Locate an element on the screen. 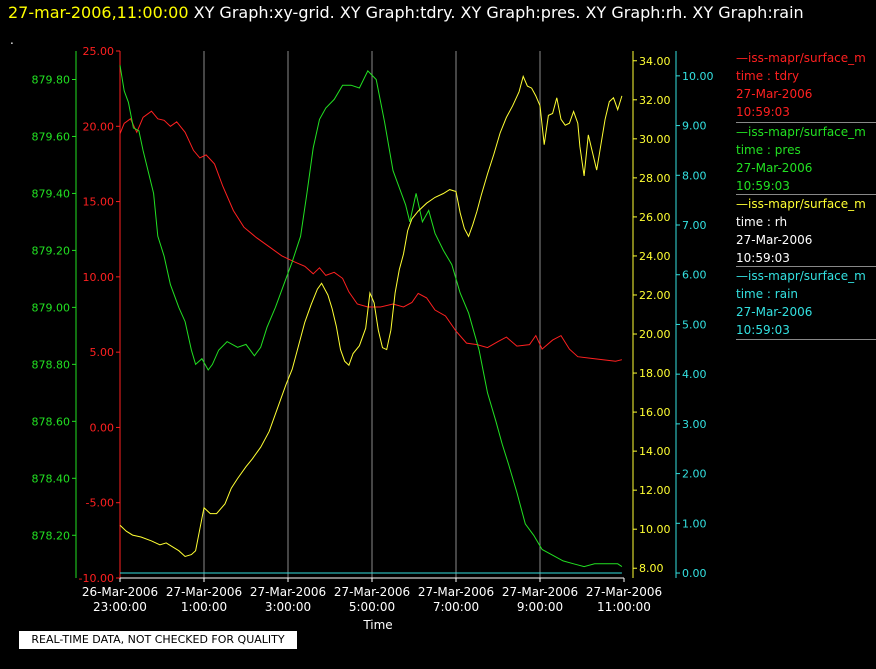 The height and width of the screenshot is (669, 876). rain-tick-label: 2.00 is located at coordinates (694, 474).